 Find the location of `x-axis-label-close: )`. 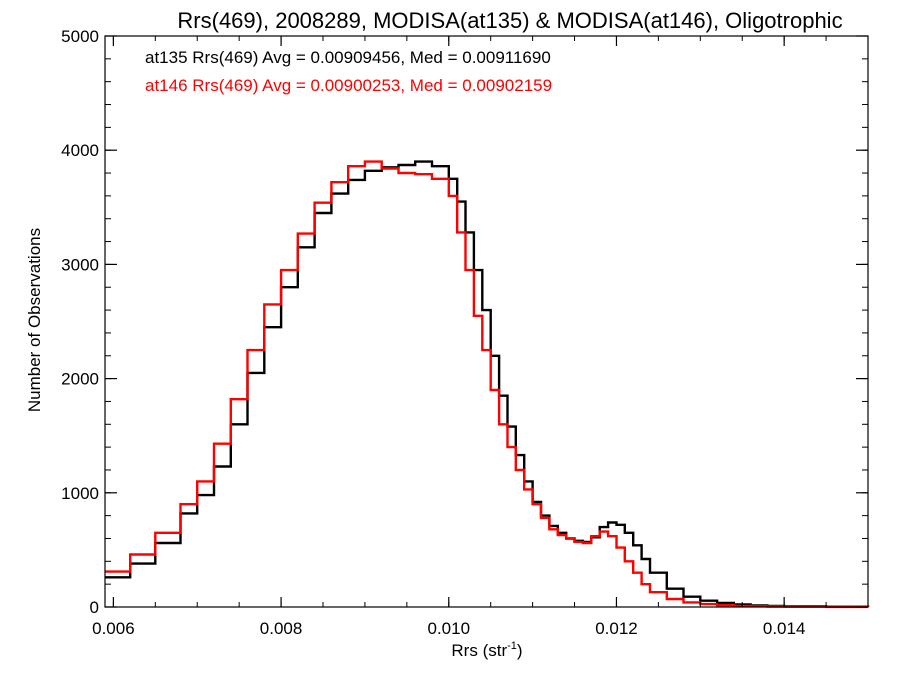

x-axis-label-close: ) is located at coordinates (520, 650).